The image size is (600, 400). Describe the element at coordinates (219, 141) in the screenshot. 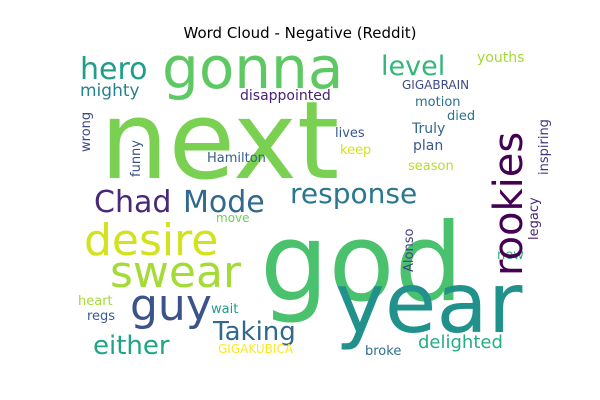

I see `word-next: next` at that location.